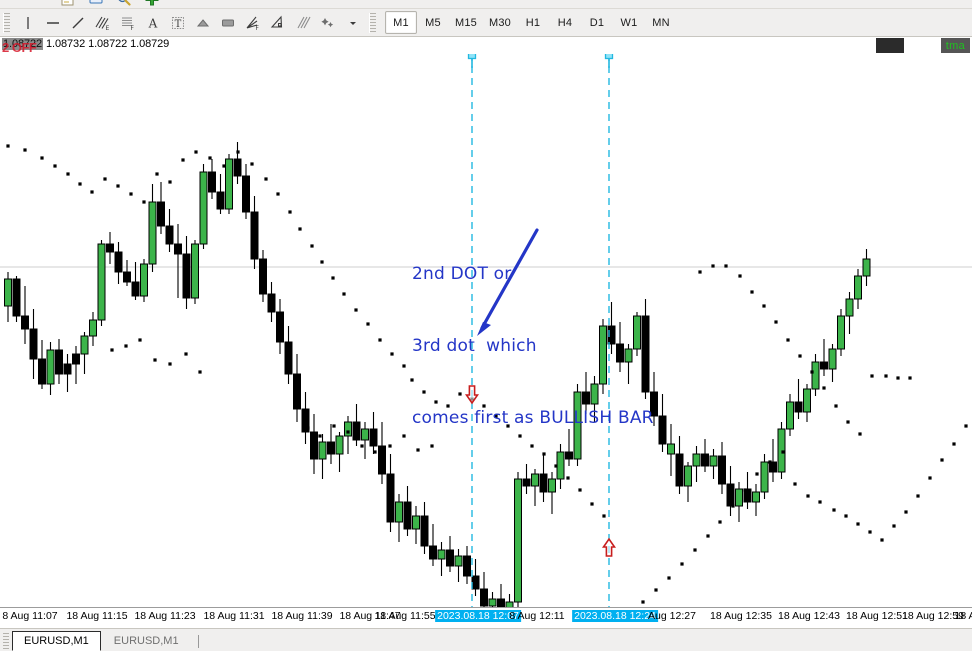 The width and height of the screenshot is (972, 651). I want to click on timeframe-button-h4: H4, so click(565, 22).